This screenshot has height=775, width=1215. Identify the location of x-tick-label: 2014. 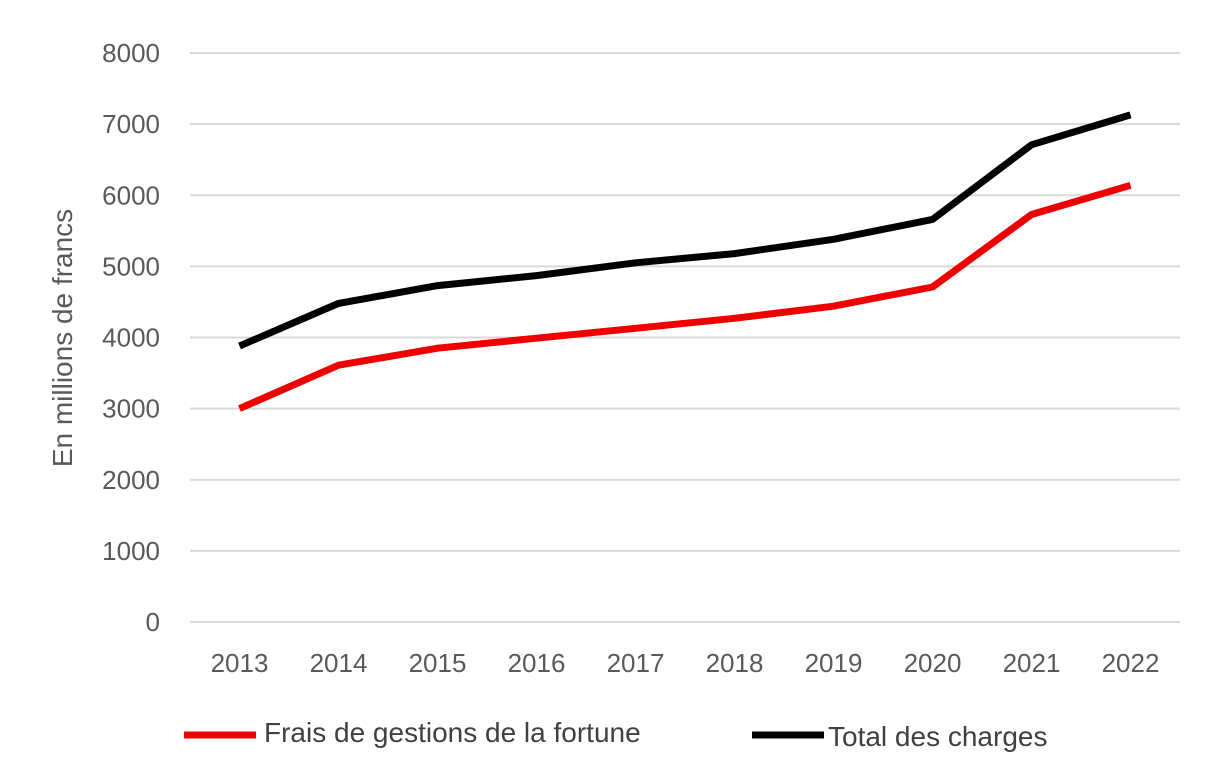
(339, 663).